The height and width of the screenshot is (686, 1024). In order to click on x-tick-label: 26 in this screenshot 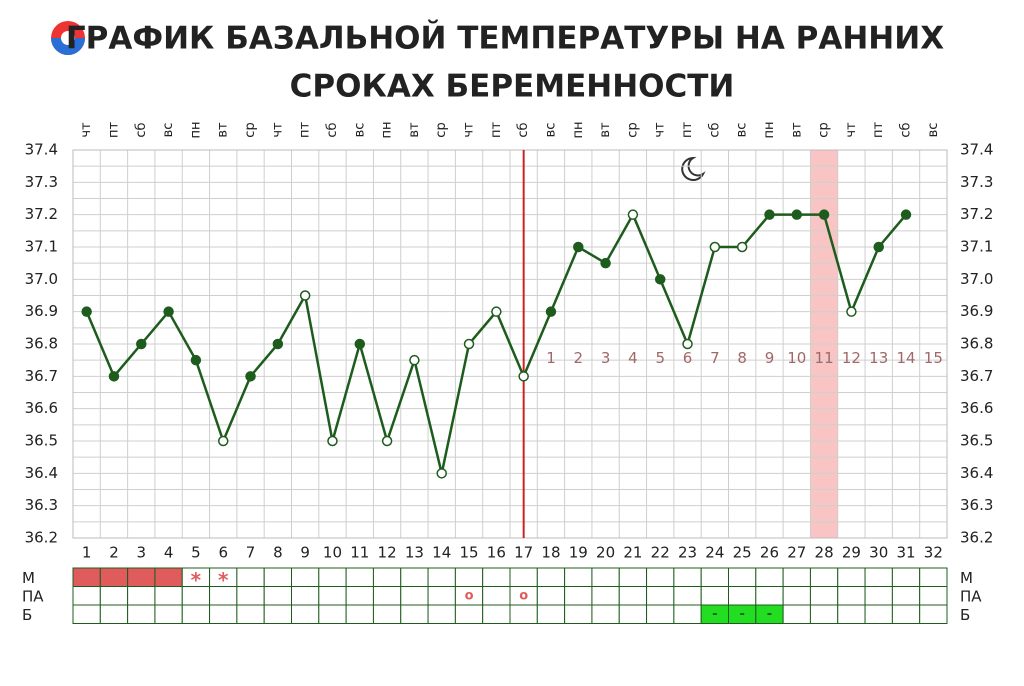, I will do `click(769, 553)`.